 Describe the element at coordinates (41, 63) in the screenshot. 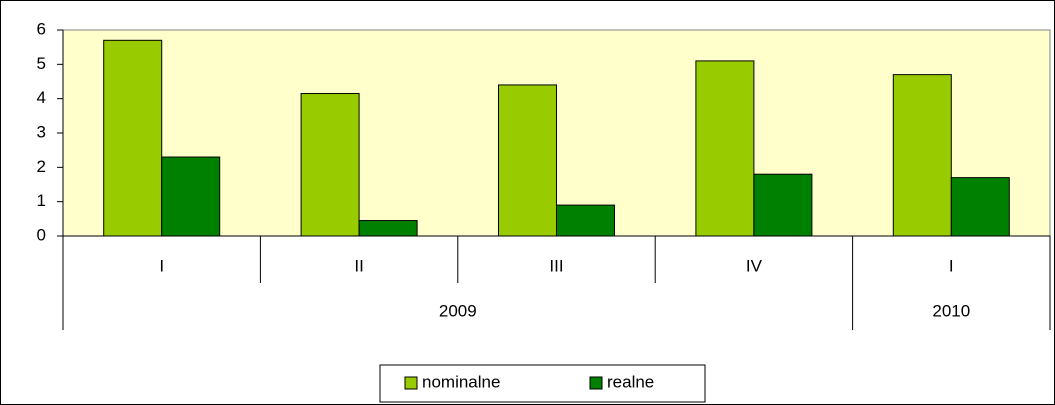

I see `y-tick-label: 5` at that location.